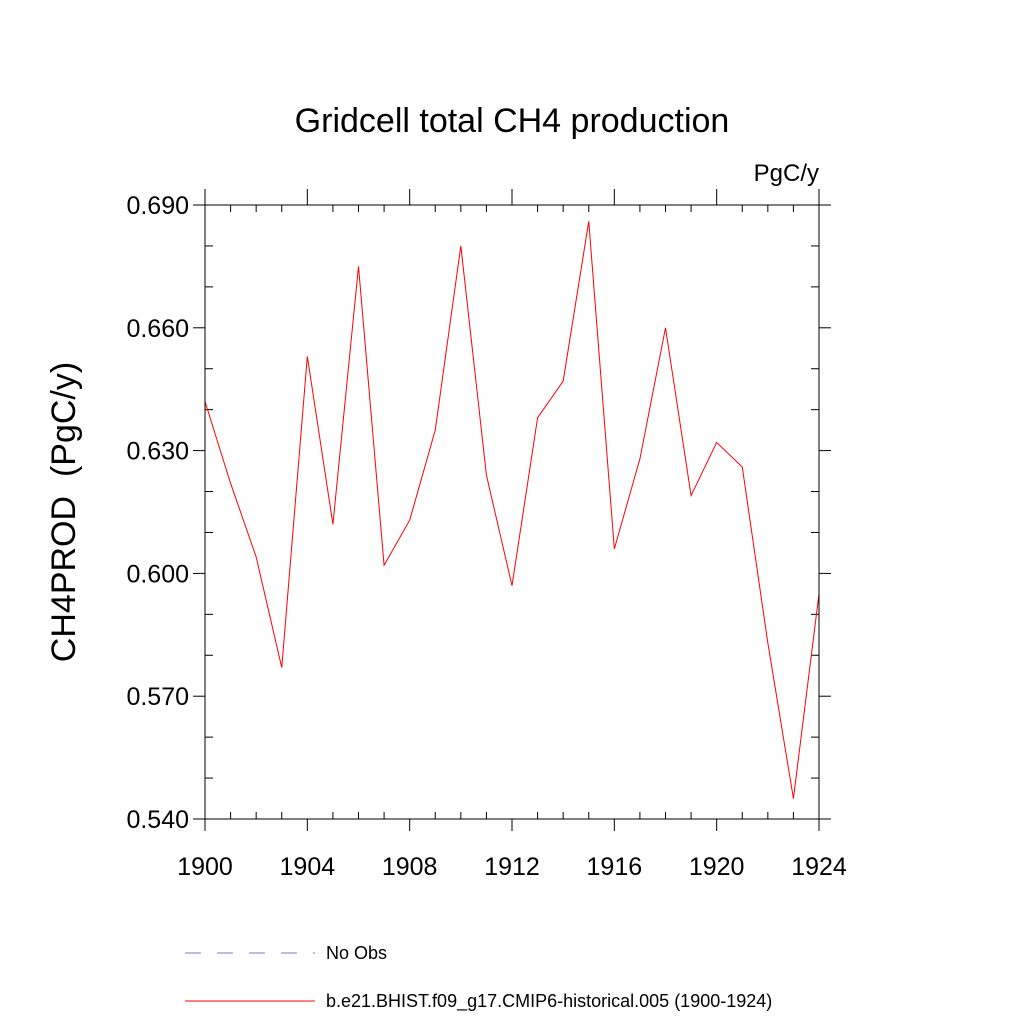 The height and width of the screenshot is (1024, 1024). What do you see at coordinates (819, 867) in the screenshot?
I see `x-tick-label: 1924` at bounding box center [819, 867].